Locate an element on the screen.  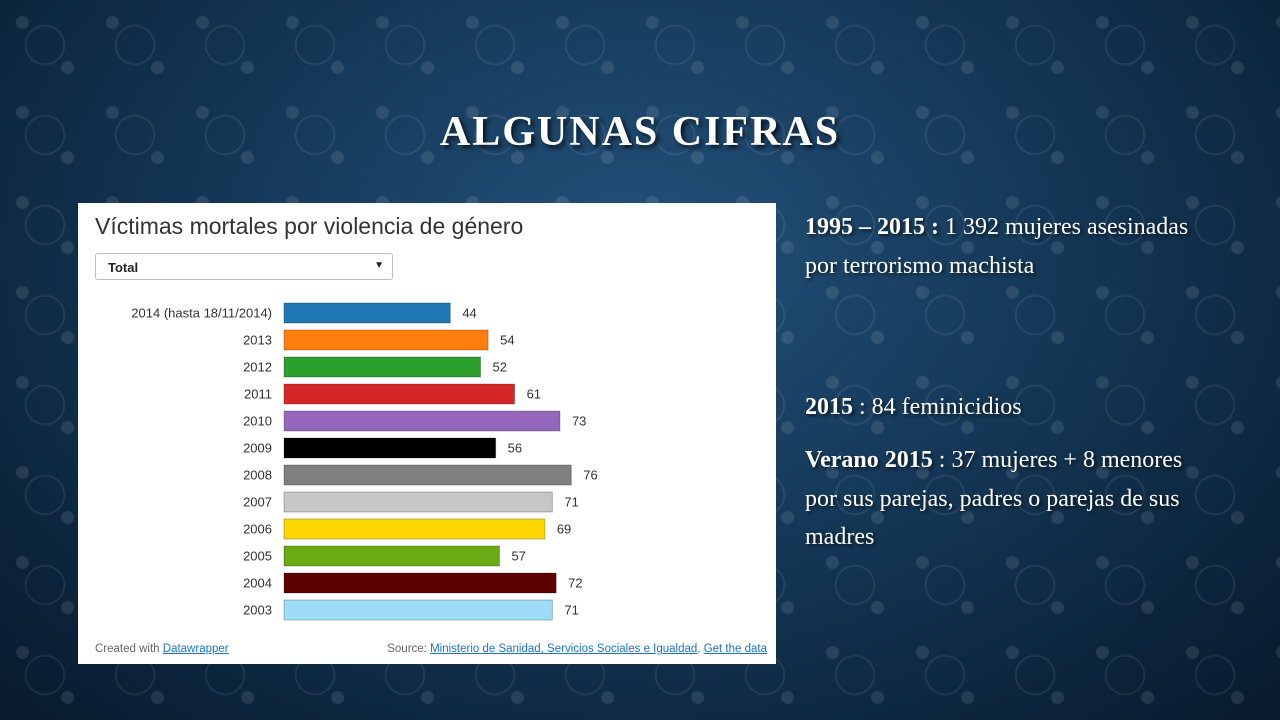
fact-2: 2015 : 84 feminicidios is located at coordinates (1005, 407).